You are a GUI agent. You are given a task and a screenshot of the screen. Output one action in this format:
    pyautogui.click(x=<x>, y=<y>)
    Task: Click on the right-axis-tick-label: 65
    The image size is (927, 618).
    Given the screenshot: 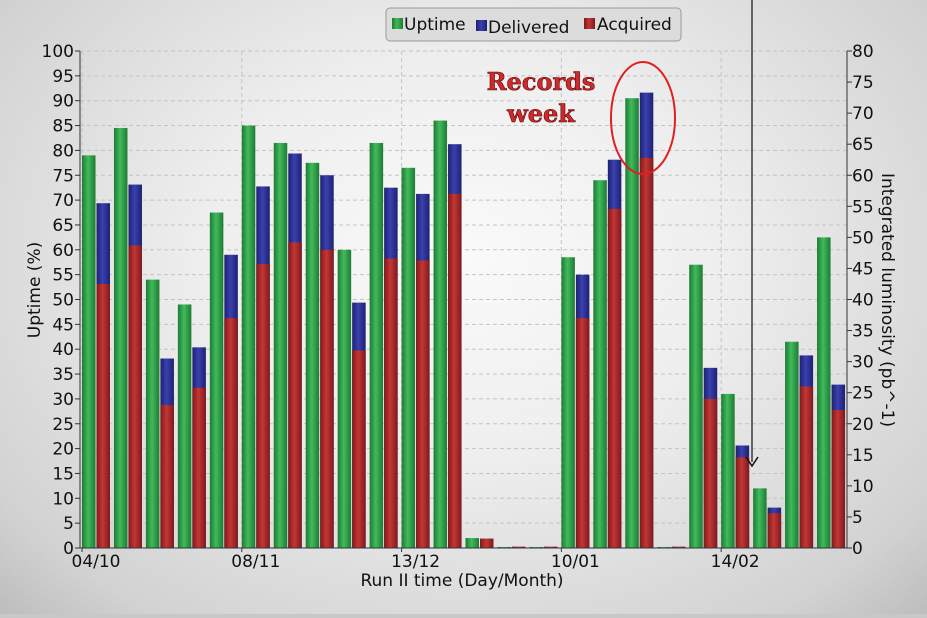 What is the action you would take?
    pyautogui.click(x=863, y=145)
    